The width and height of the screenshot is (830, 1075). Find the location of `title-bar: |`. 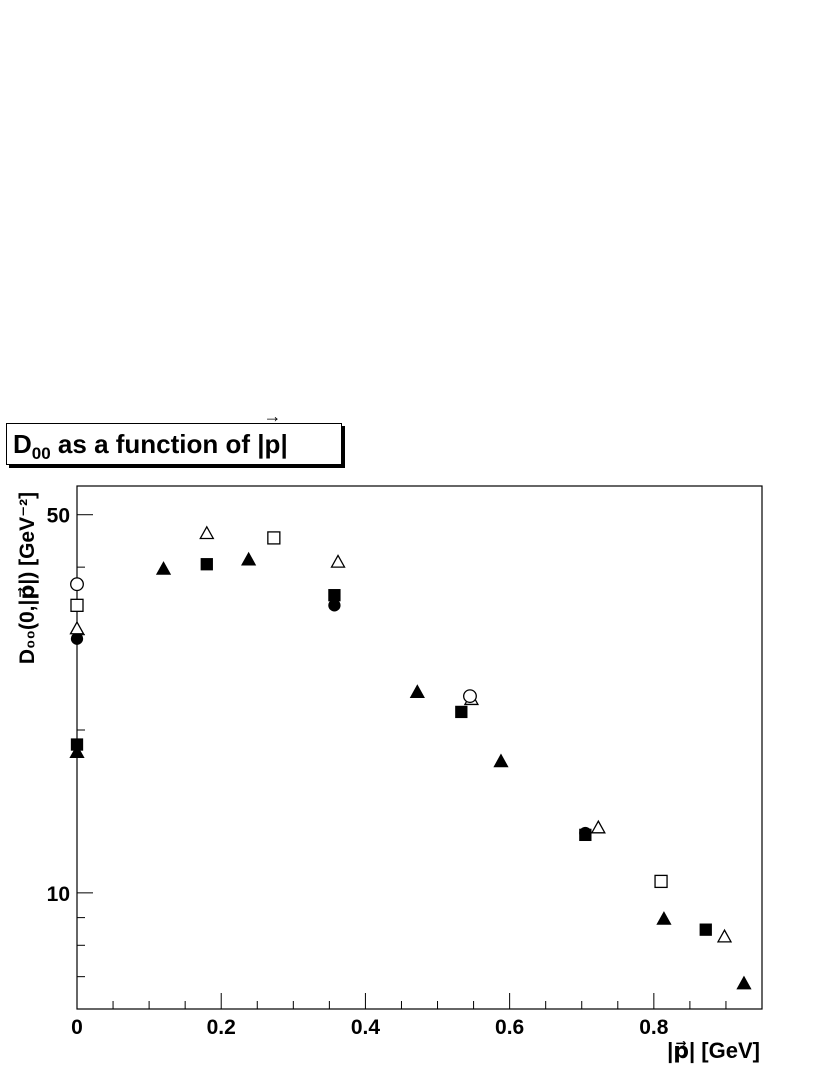

title-bar: | is located at coordinates (284, 444).